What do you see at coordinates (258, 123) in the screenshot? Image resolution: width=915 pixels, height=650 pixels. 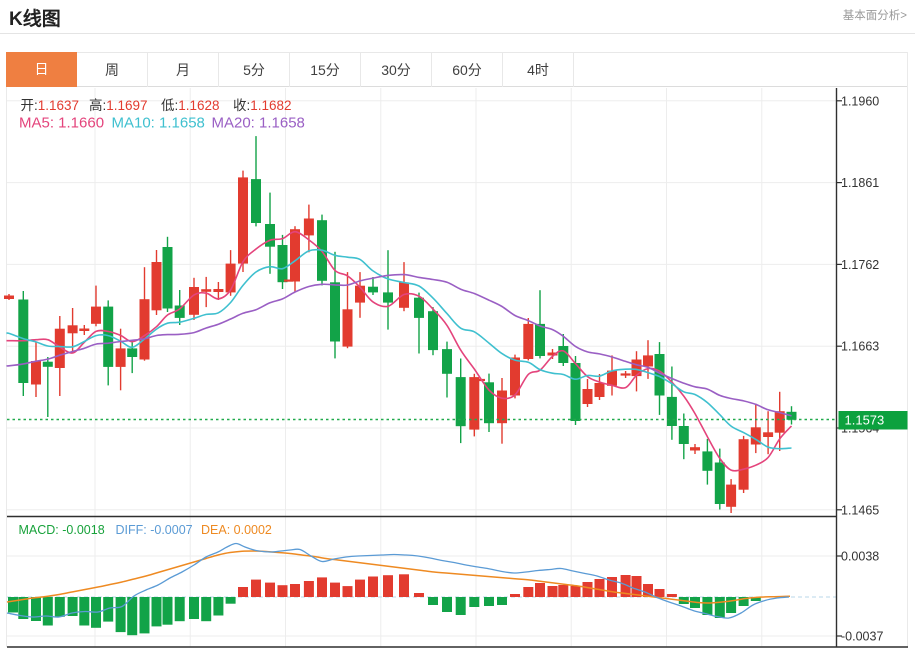 I see `svg-text: MA20: 1.1658` at bounding box center [258, 123].